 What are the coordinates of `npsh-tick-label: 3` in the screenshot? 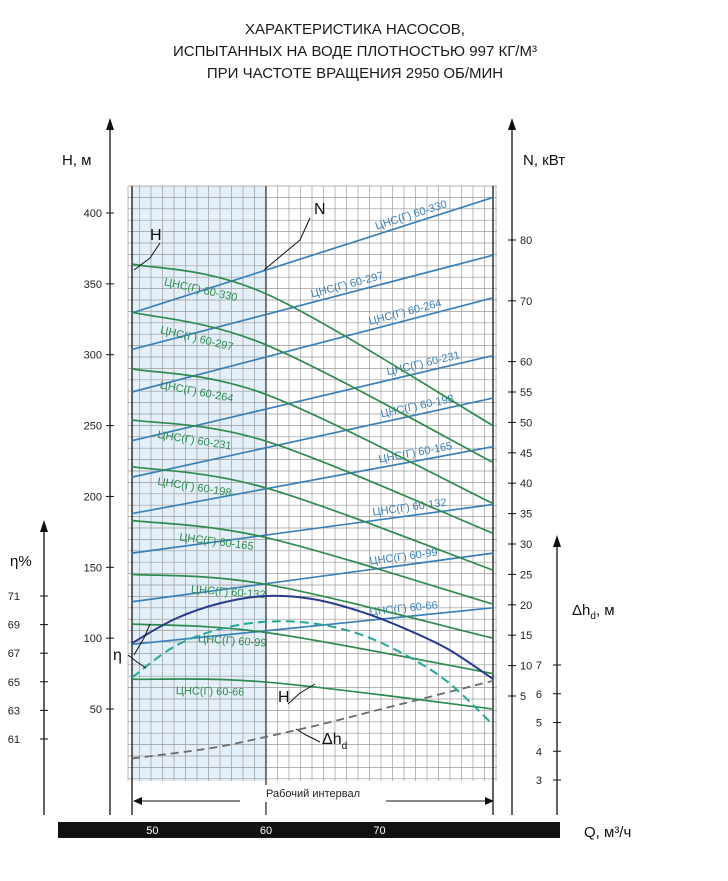 It's located at (539, 781).